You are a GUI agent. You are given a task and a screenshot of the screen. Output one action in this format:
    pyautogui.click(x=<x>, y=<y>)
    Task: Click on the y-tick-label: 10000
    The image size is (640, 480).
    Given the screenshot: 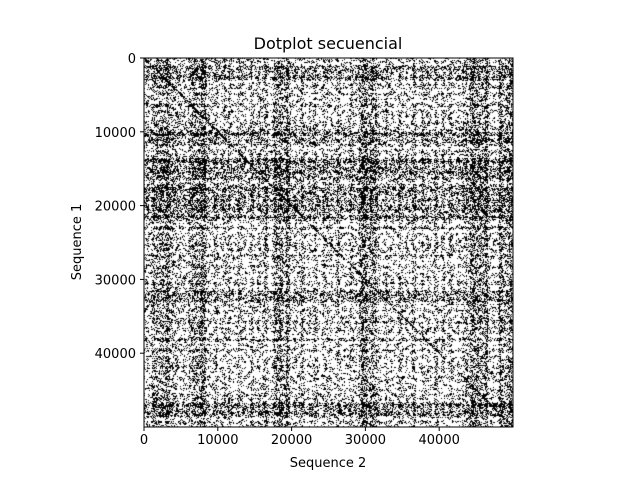 What is the action you would take?
    pyautogui.click(x=115, y=133)
    